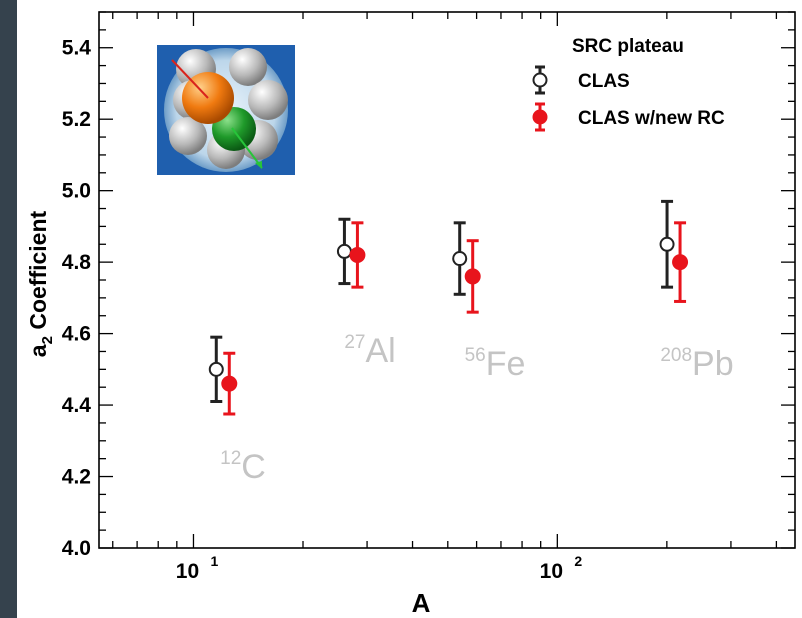  Describe the element at coordinates (369, 351) in the screenshot. I see `nucleus-label-al: 27Al` at that location.